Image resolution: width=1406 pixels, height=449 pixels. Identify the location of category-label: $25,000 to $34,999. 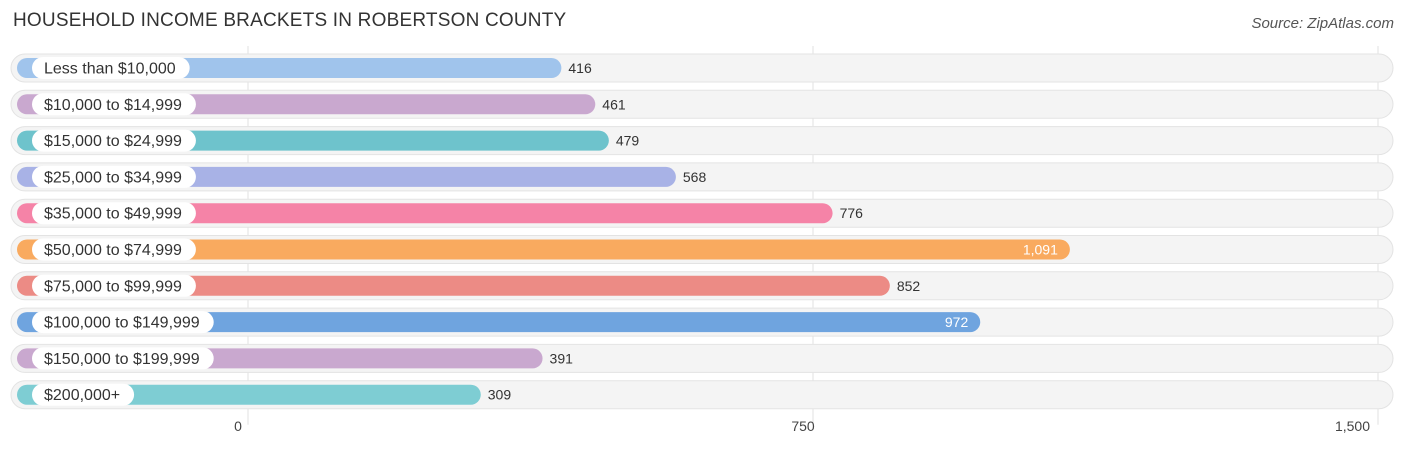
(113, 177).